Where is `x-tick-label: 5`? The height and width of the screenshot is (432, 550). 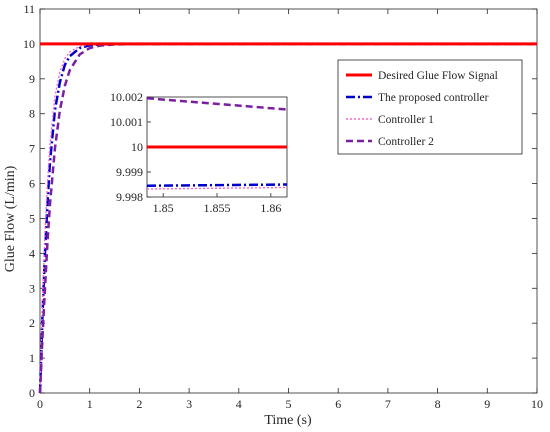 x-tick-label: 5 is located at coordinates (289, 404).